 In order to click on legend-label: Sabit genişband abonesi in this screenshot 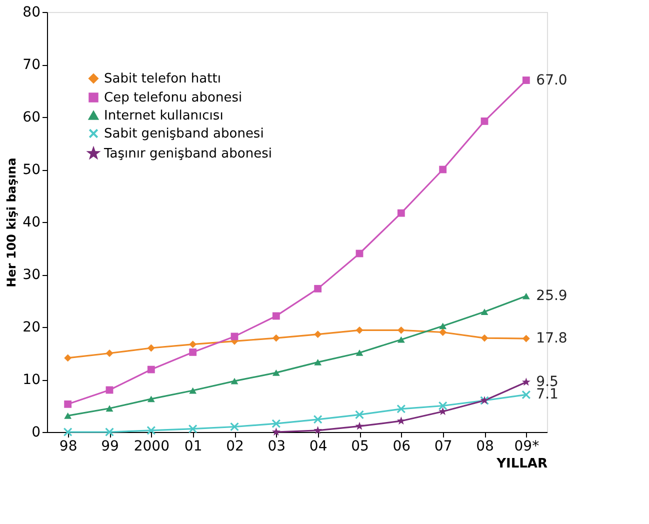, I will do `click(184, 134)`.